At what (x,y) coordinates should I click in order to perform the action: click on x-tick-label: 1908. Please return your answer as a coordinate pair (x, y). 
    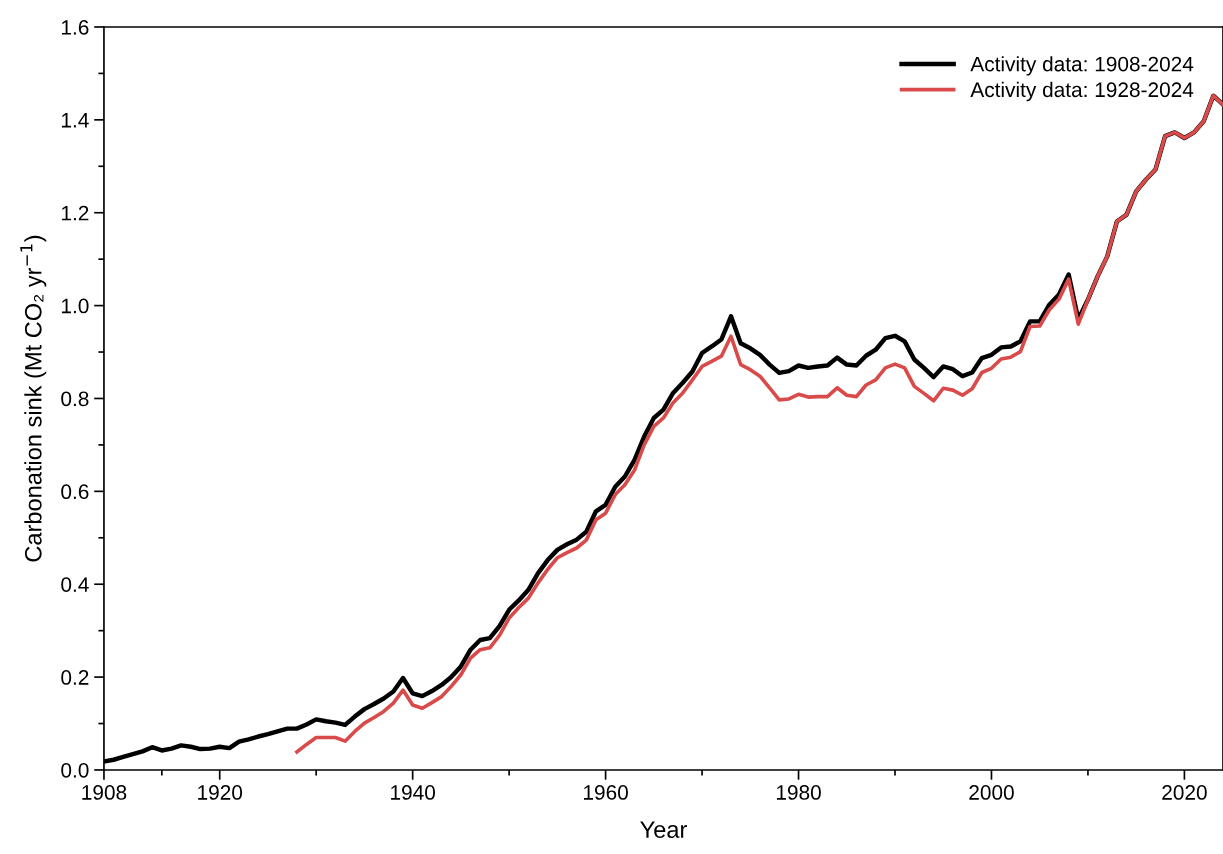
    Looking at the image, I should click on (104, 792).